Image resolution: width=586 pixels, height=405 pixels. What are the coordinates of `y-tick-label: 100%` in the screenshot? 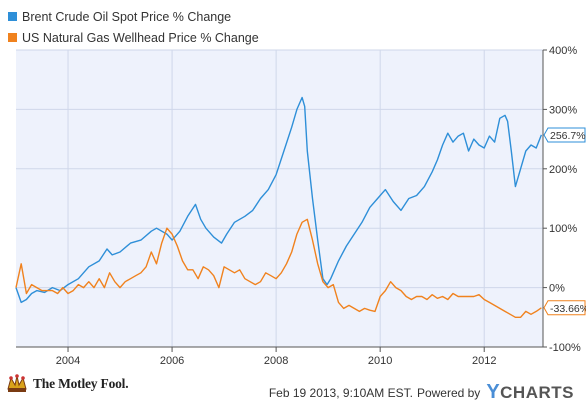 It's located at (563, 229).